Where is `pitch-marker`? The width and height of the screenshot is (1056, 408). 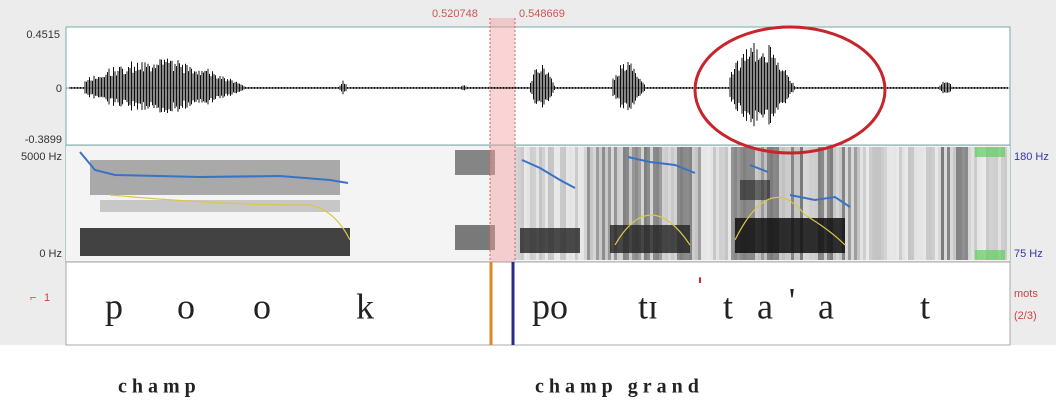
pitch-marker is located at coordinates (990, 152).